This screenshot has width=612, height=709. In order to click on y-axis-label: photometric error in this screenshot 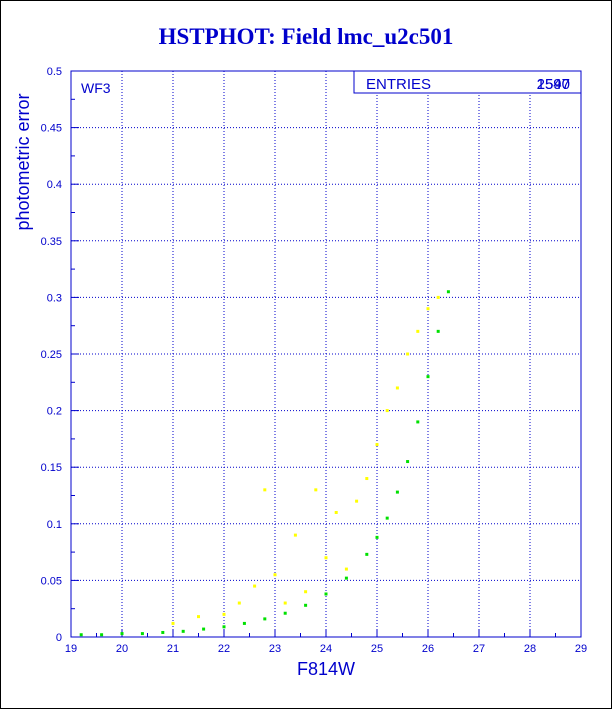, I will do `click(23, 161)`.